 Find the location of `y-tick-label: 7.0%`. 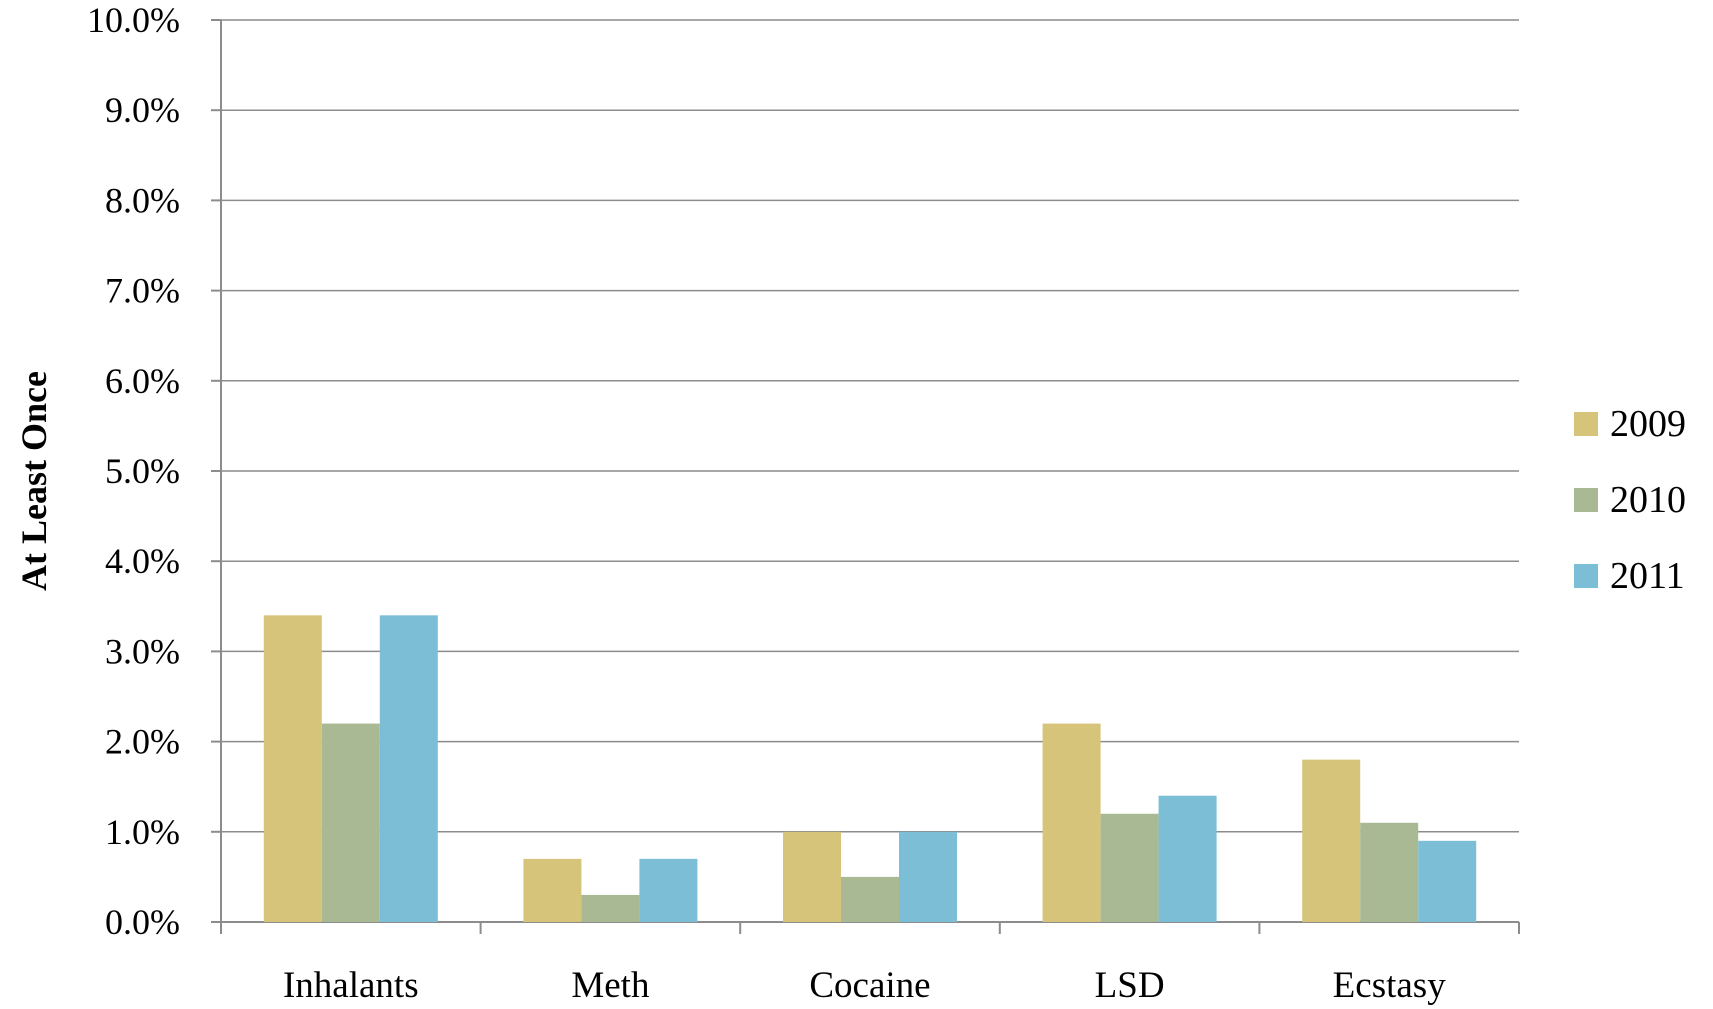

y-tick-label: 7.0% is located at coordinates (142, 291).